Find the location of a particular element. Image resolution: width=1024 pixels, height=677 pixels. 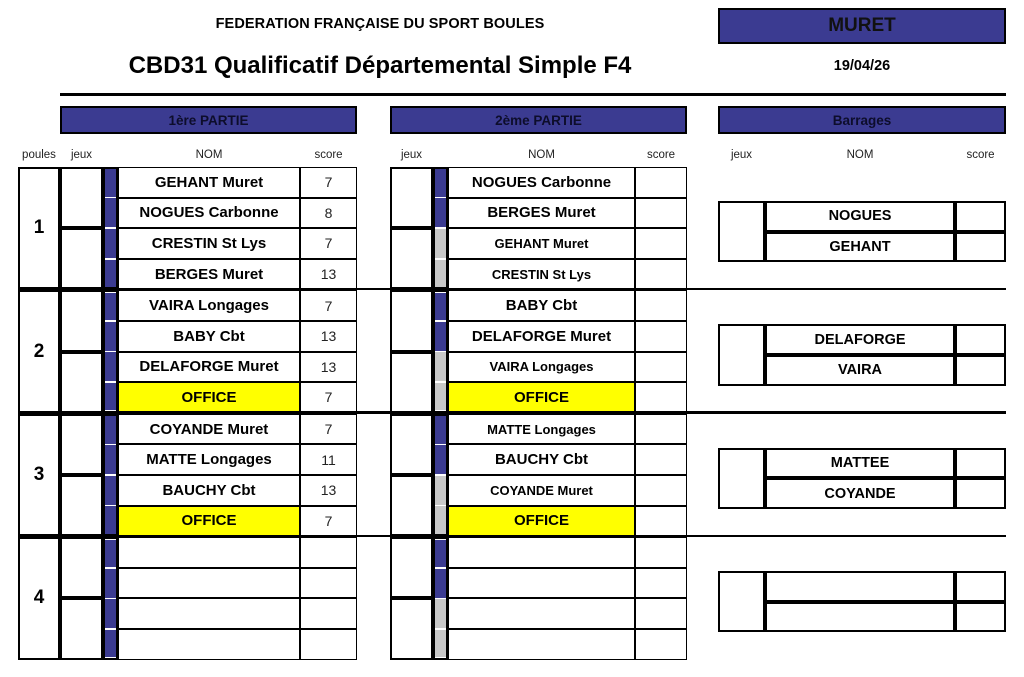

name-cell-p2-g3-r1: MATTE Longages is located at coordinates (541, 429).